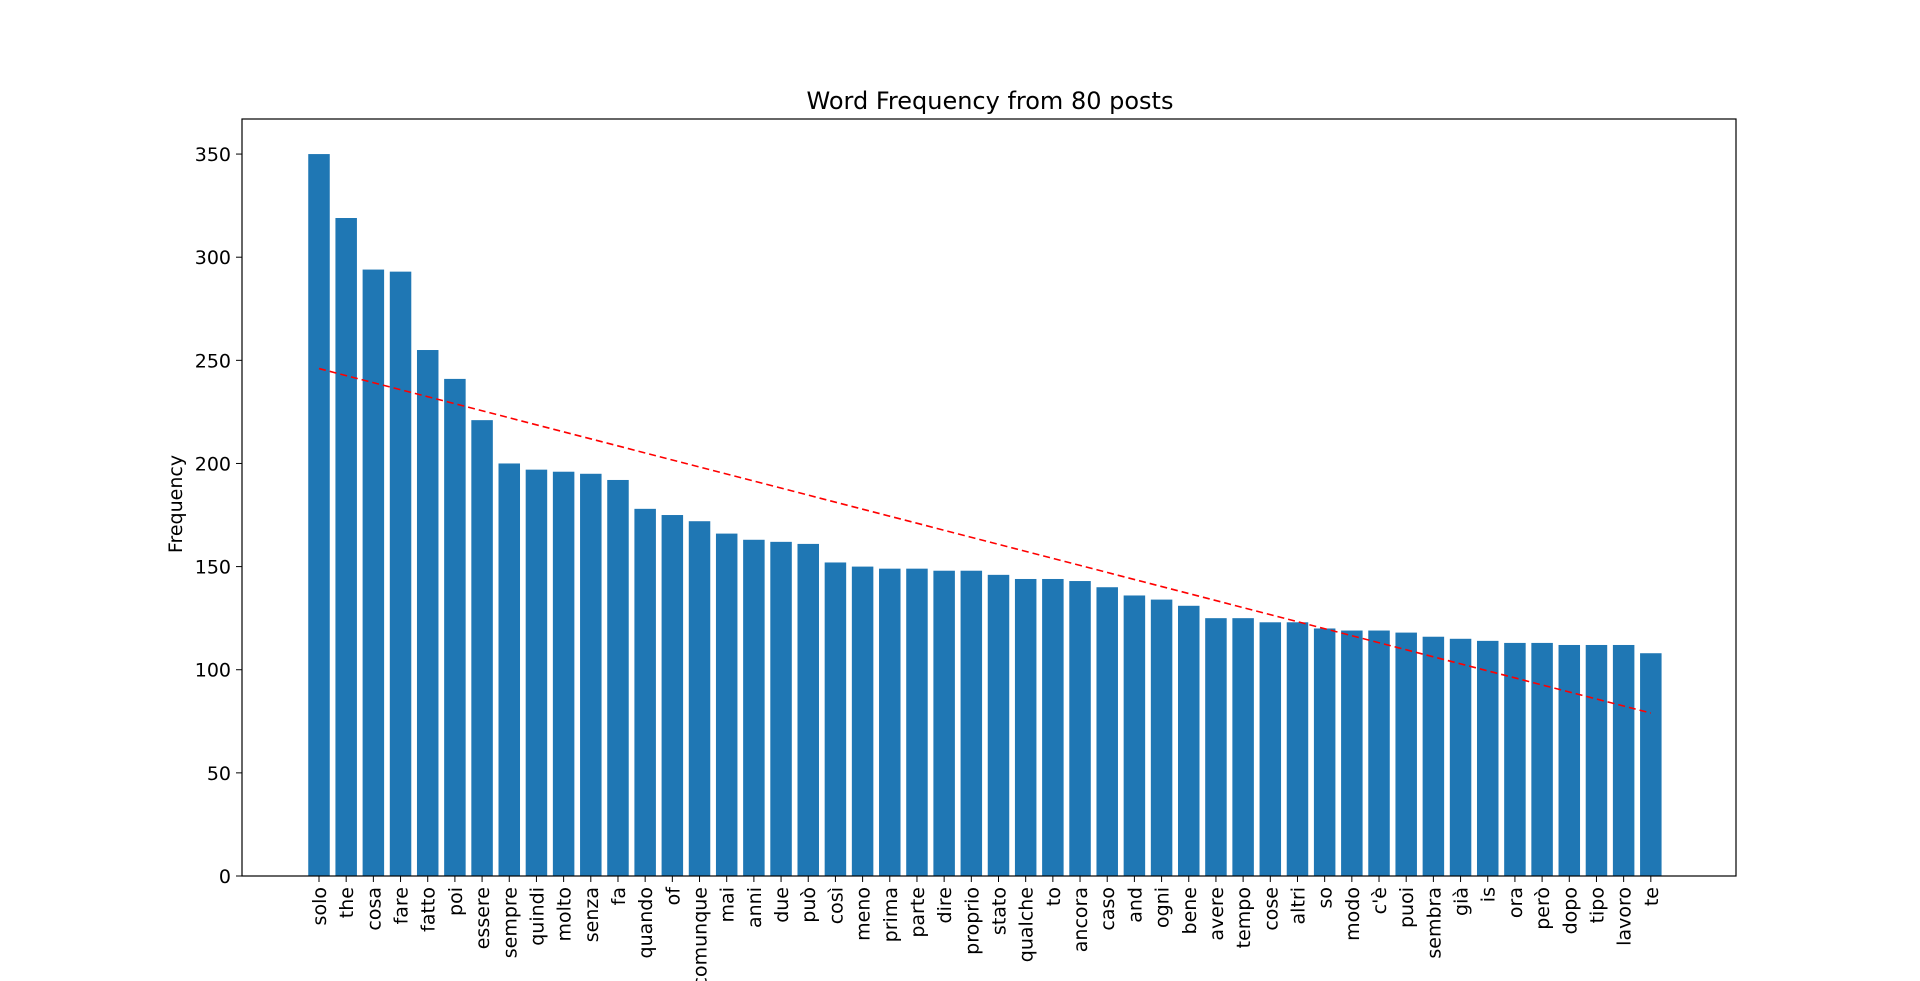 The height and width of the screenshot is (981, 1920). Describe the element at coordinates (347, 902) in the screenshot. I see `x-tick-label: the` at that location.